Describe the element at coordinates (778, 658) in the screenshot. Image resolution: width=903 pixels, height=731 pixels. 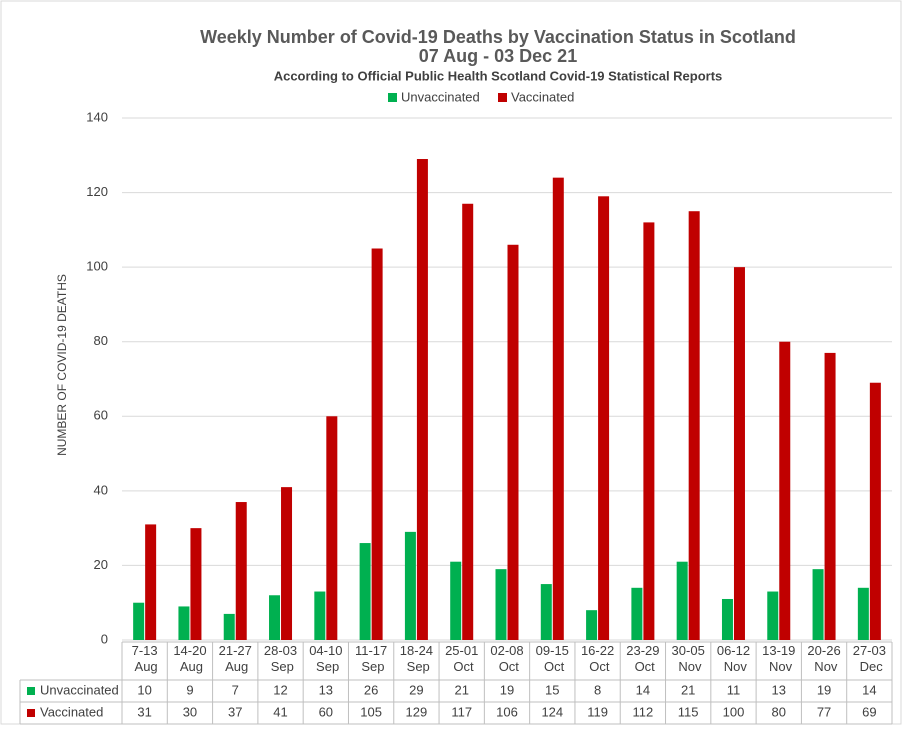
I see `x-tick-label: 13-19 Nov` at that location.